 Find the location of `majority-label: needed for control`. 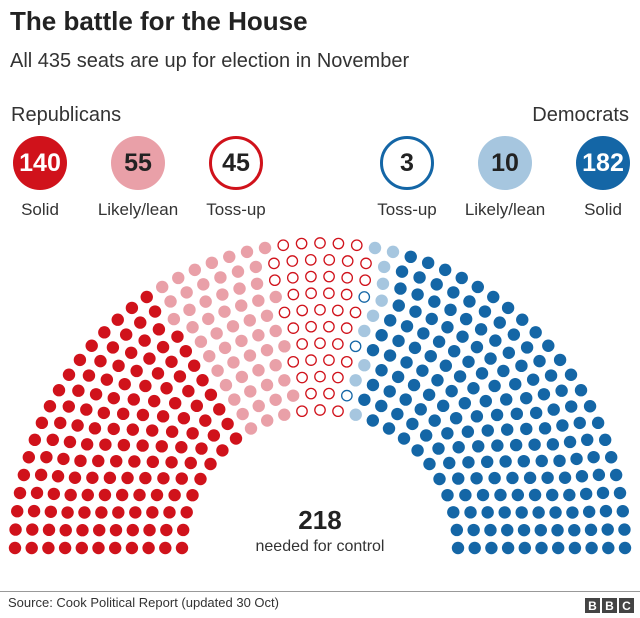

majority-label: needed for control is located at coordinates (320, 546).